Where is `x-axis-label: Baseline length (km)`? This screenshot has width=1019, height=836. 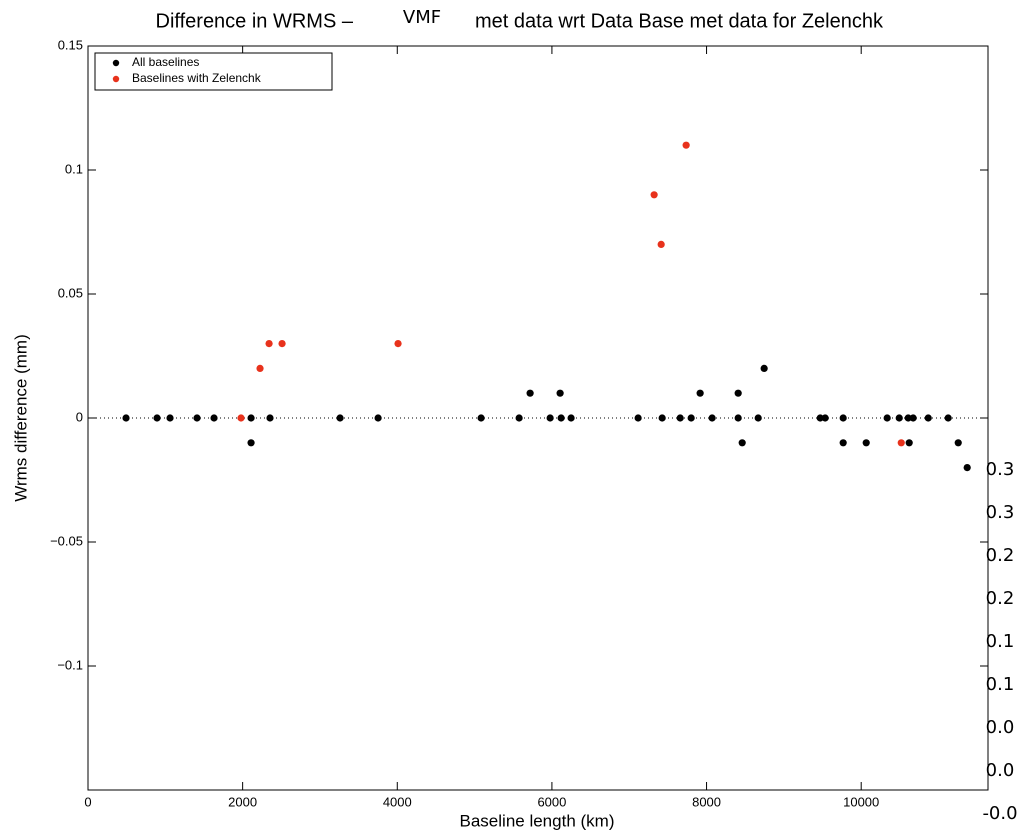
x-axis-label: Baseline length (km) is located at coordinates (537, 820).